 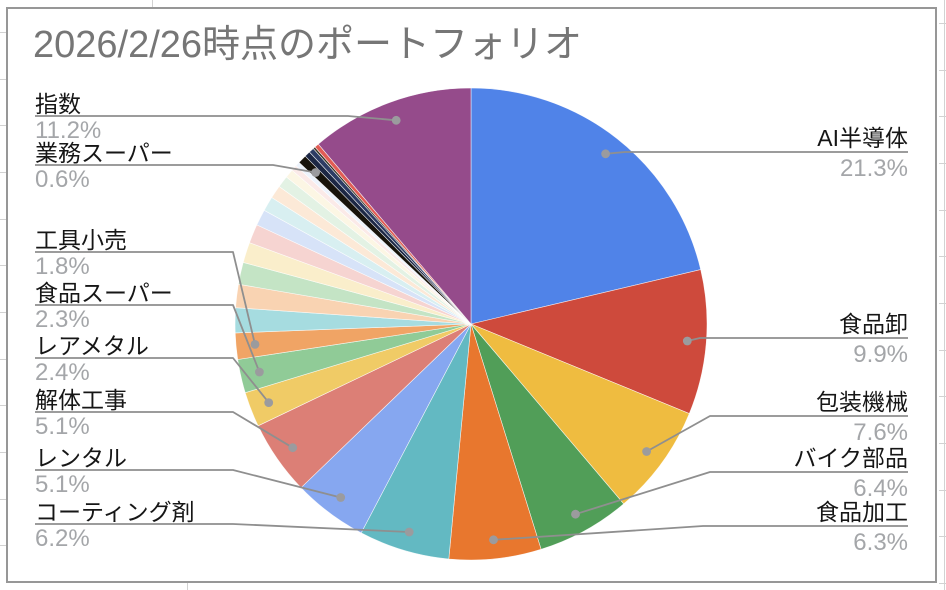 What do you see at coordinates (880, 354) in the screenshot?
I see `slice-pct-food-wholesale: 9.9%` at bounding box center [880, 354].